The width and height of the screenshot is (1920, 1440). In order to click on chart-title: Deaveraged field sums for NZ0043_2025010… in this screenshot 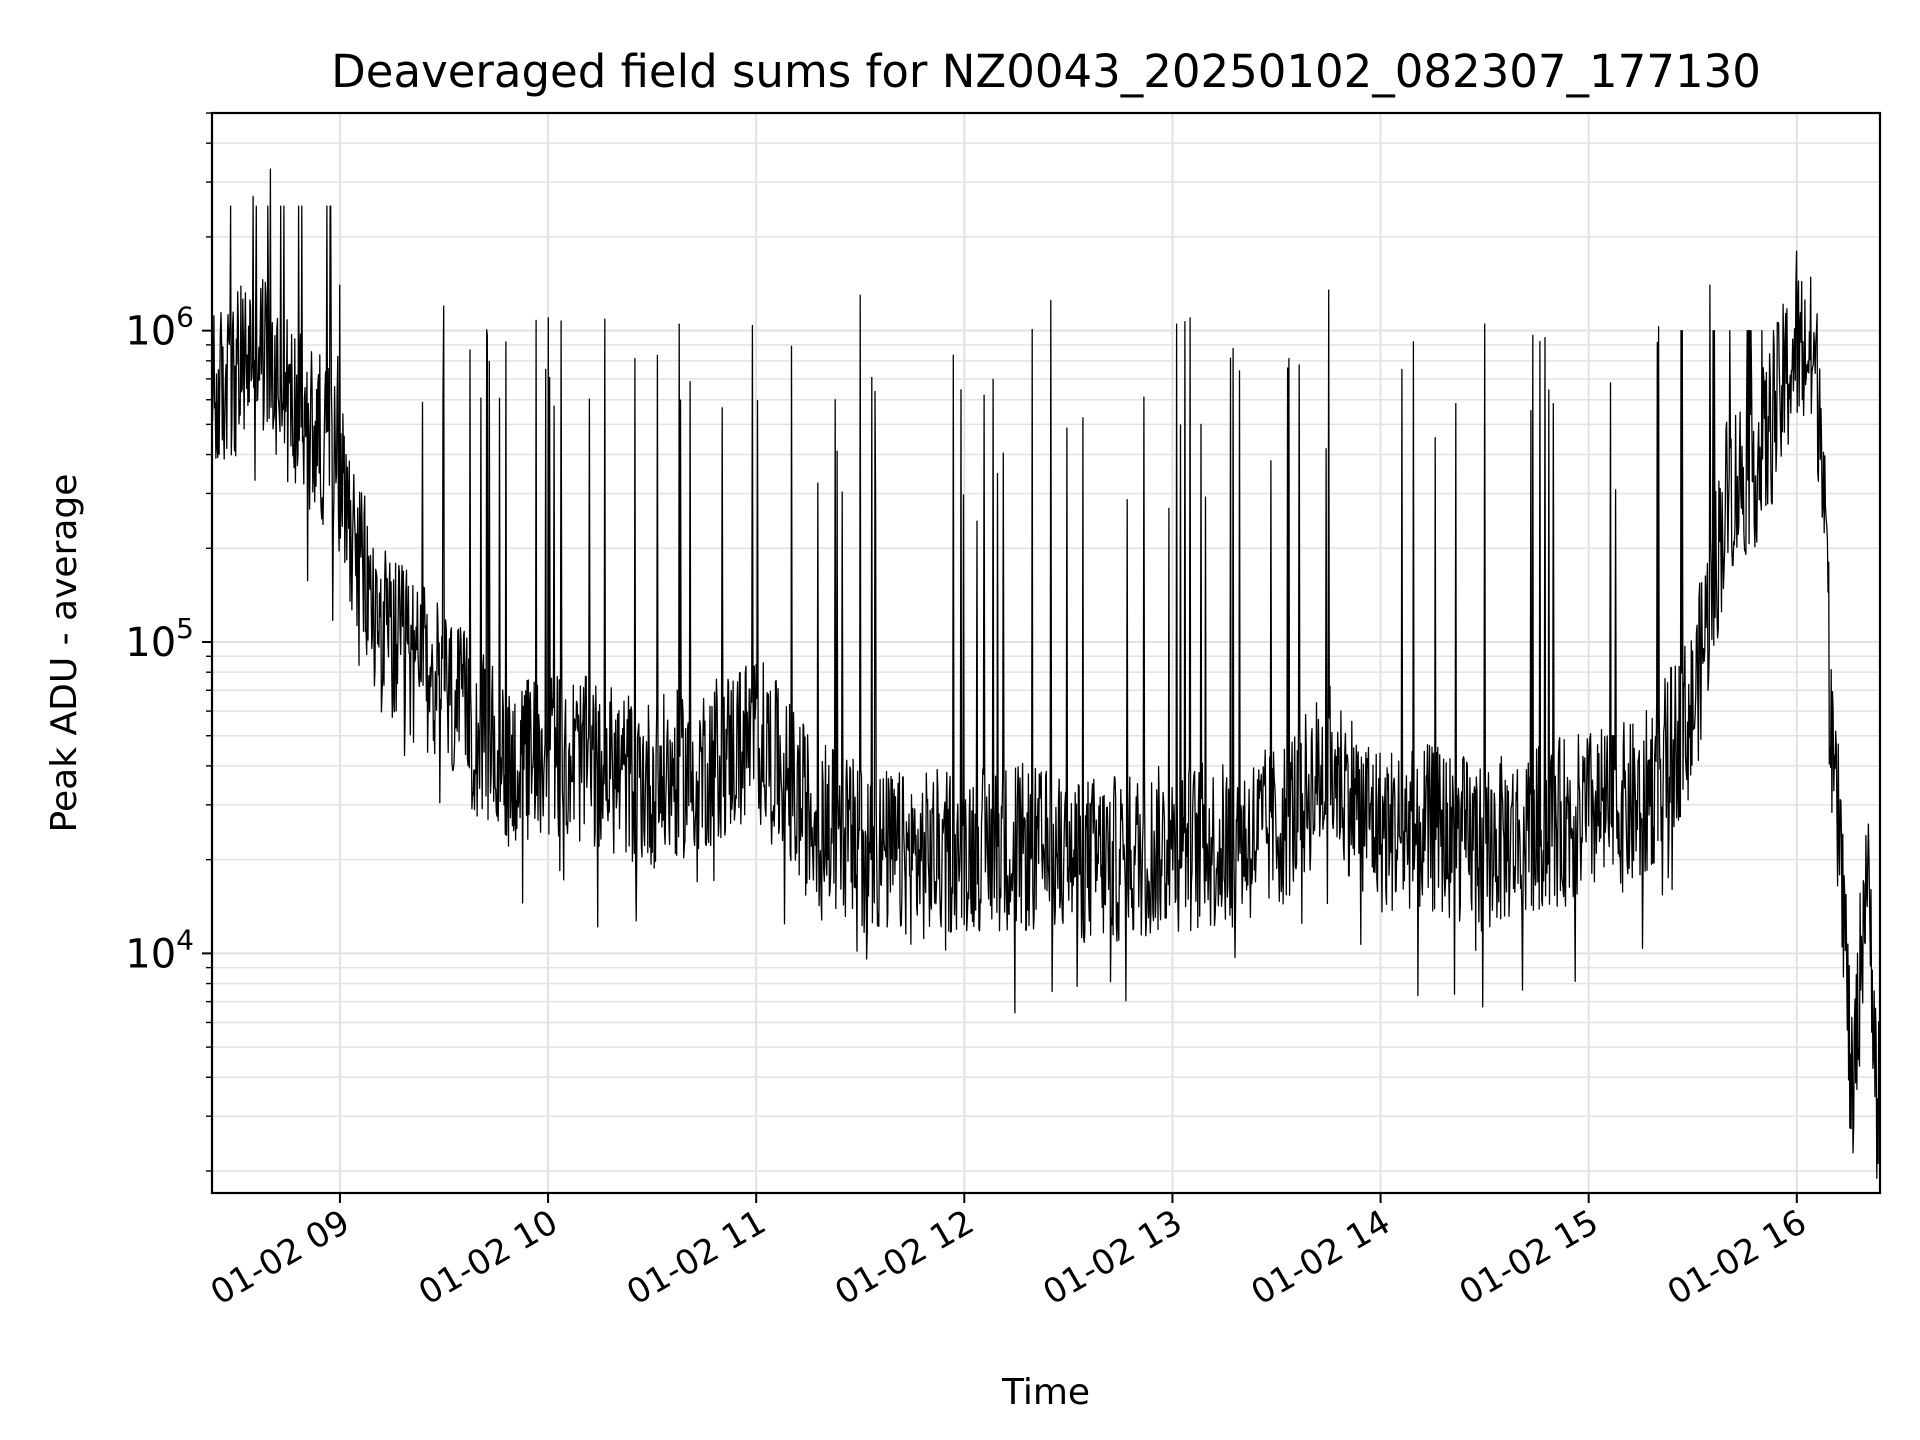, I will do `click(1046, 71)`.